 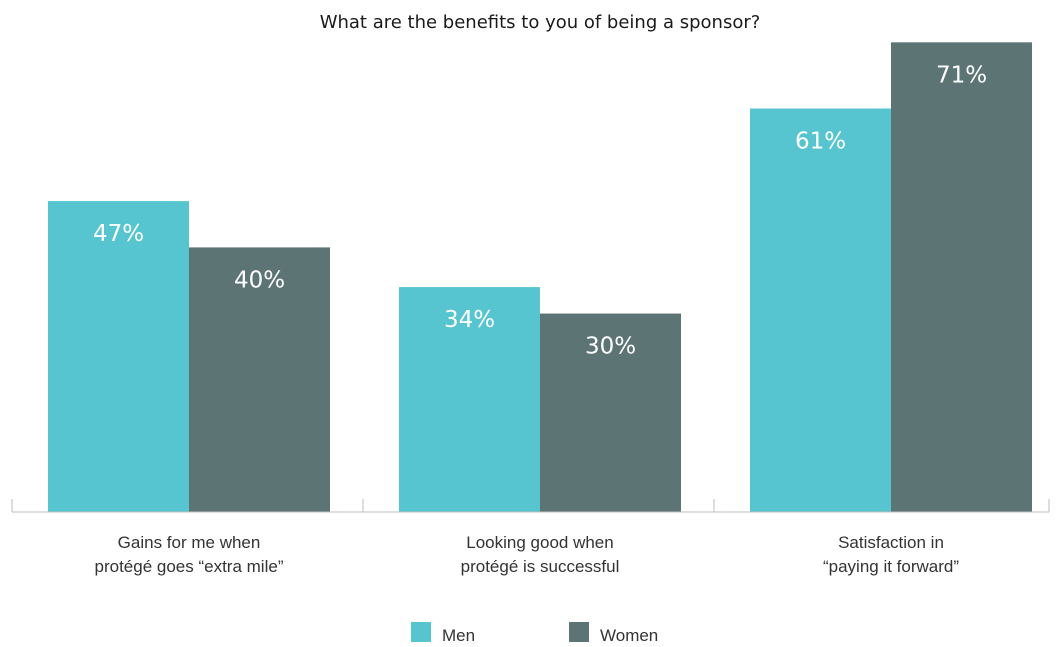 What do you see at coordinates (610, 347) in the screenshot?
I see `value-label-women-2: 30%` at bounding box center [610, 347].